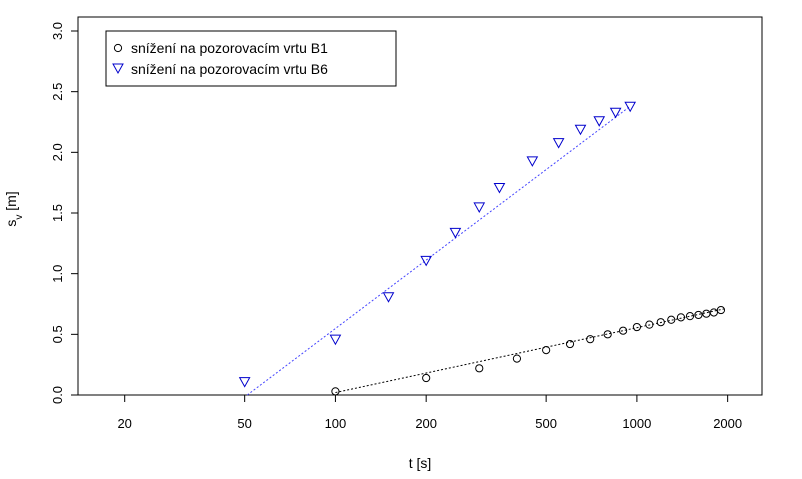 The height and width of the screenshot is (479, 802). What do you see at coordinates (727, 423) in the screenshot?
I see `x-tick-label: 2000` at bounding box center [727, 423].